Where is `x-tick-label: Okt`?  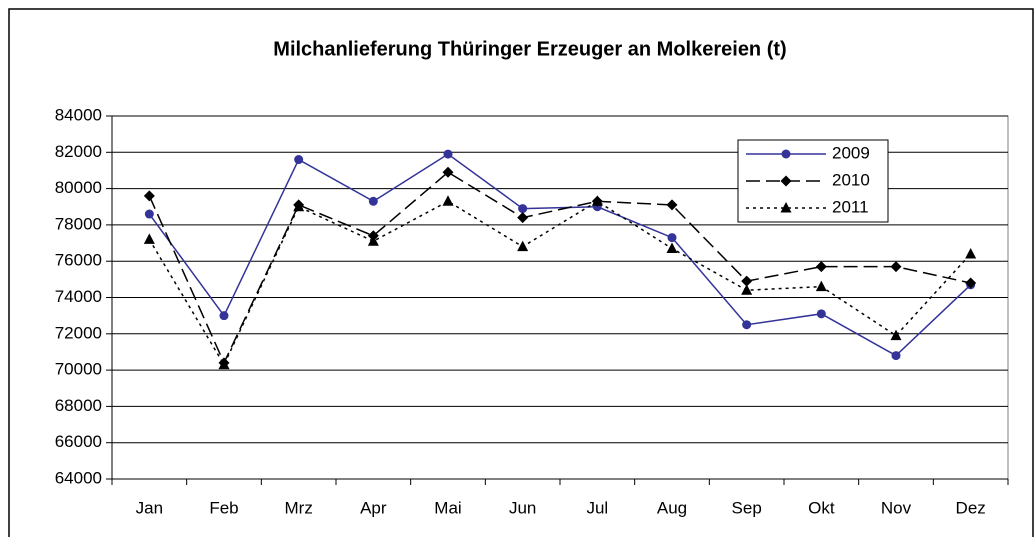 x-tick-label: Okt is located at coordinates (821, 507).